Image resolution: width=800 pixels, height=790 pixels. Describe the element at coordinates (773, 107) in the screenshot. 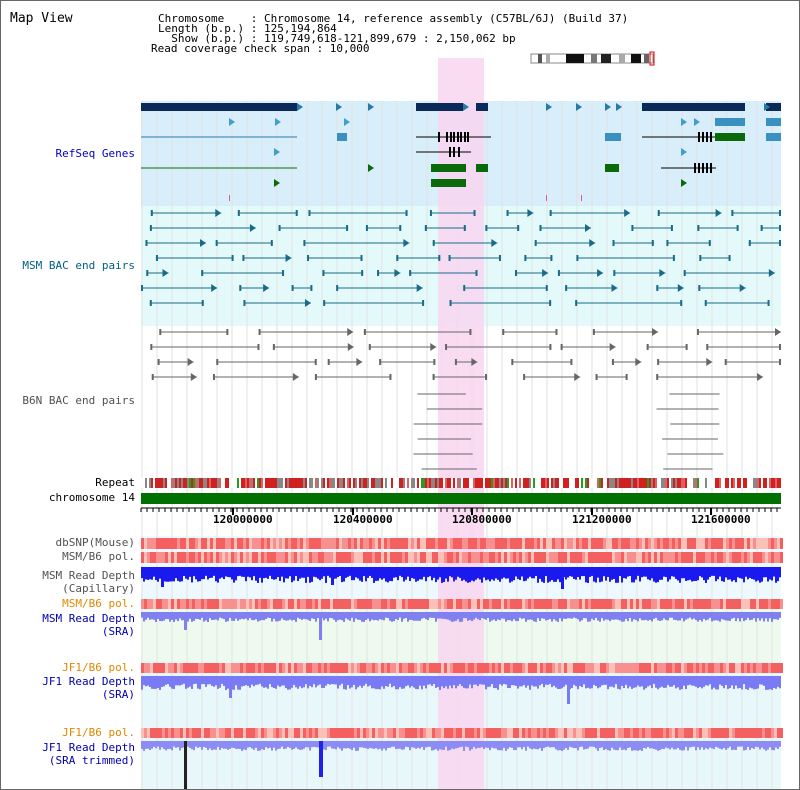

I see `gene-block` at that location.